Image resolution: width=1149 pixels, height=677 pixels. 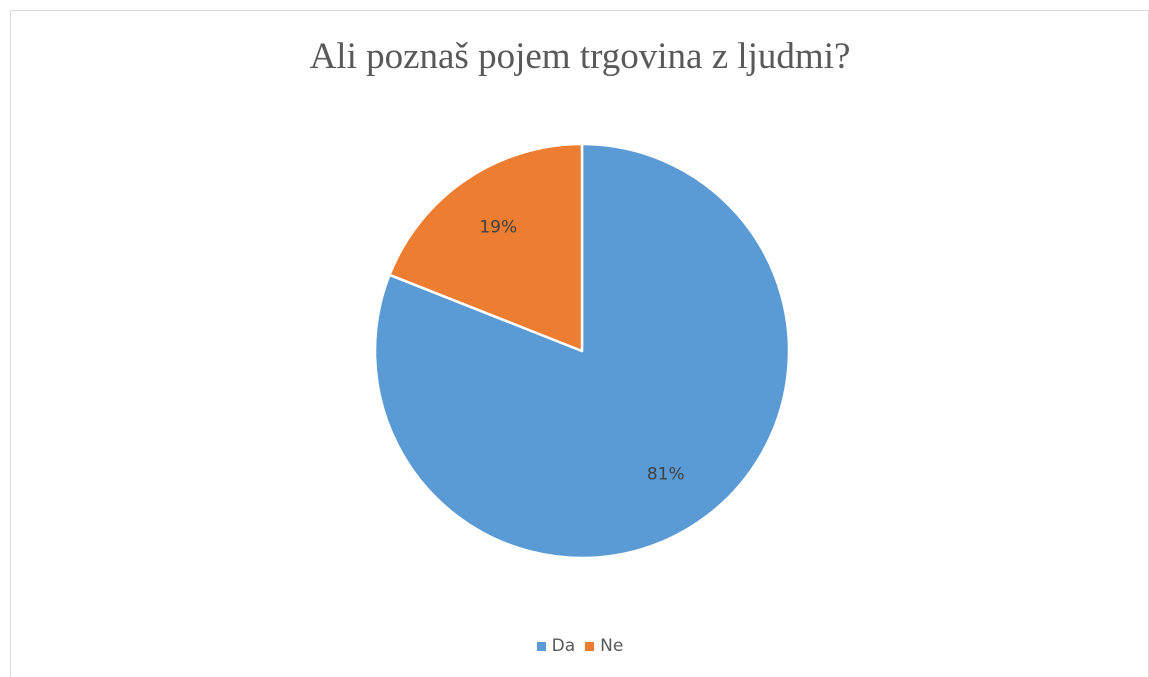 I want to click on legend: Da Ne, so click(x=580, y=646).